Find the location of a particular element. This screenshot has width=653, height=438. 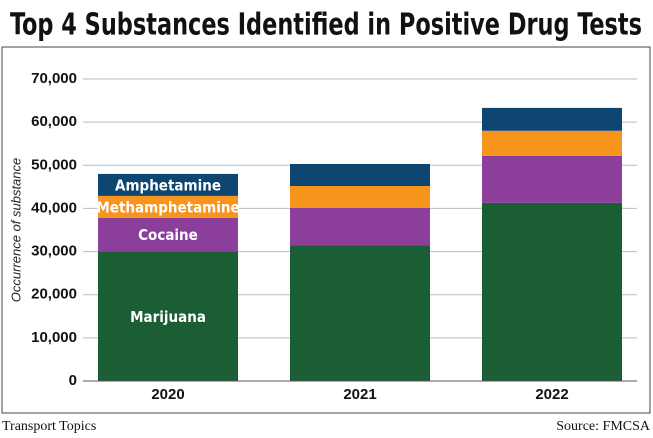

y-tick-label: 70,000 is located at coordinates (54, 78).